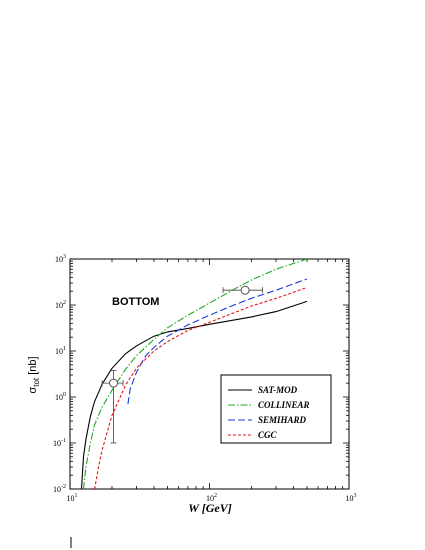  I want to click on y-axis-title-unit: [nb], so click(33, 365).